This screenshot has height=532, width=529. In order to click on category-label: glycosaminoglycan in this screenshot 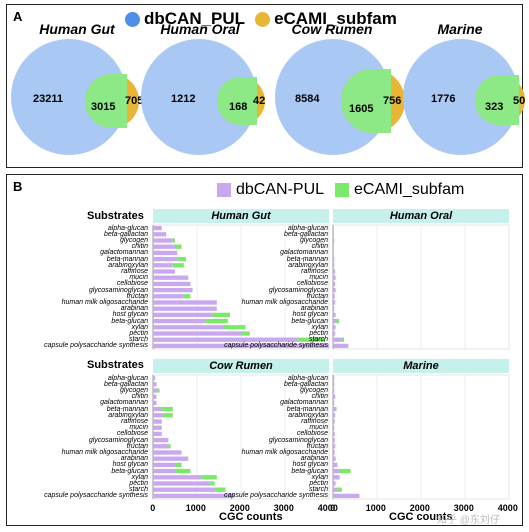, I will do `click(298, 290)`.